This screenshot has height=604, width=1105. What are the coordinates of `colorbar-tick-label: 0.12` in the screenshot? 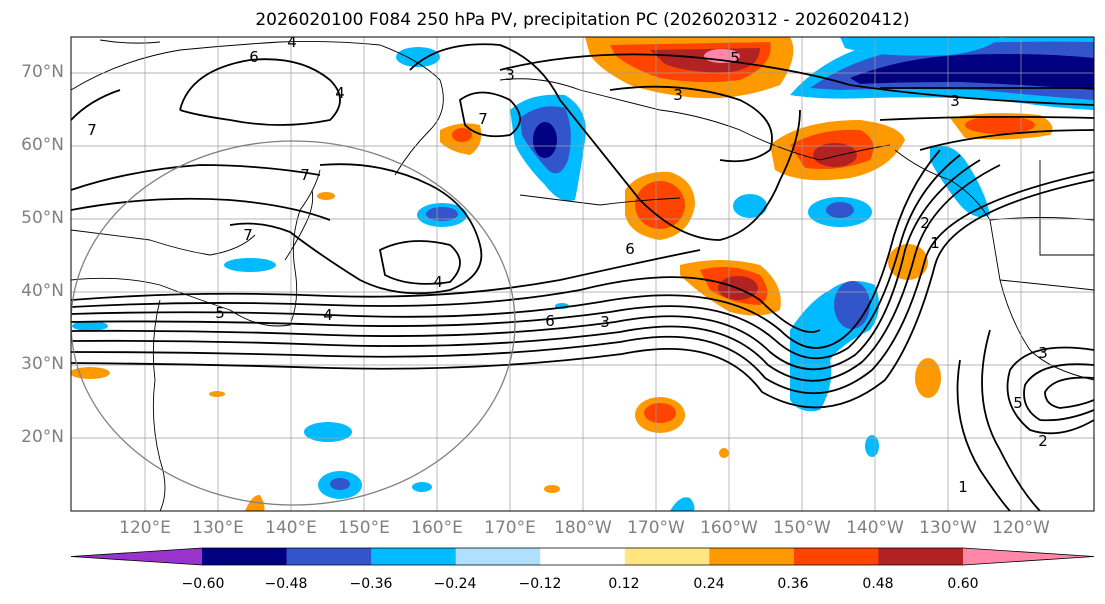 It's located at (624, 584).